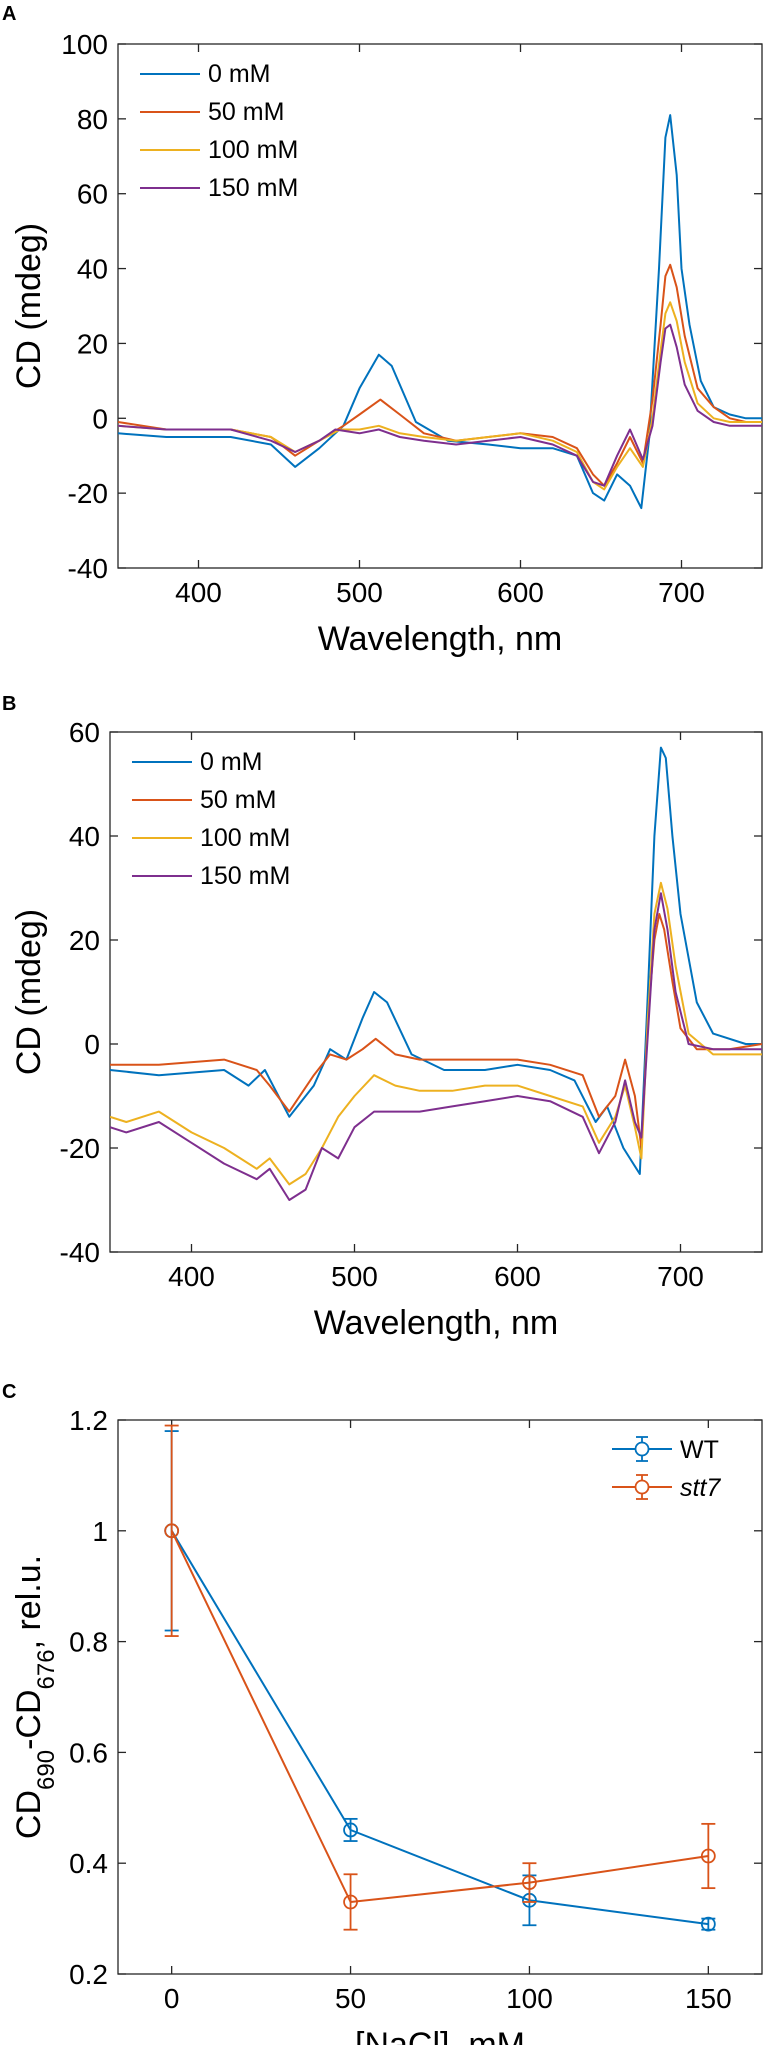  Describe the element at coordinates (9, 1392) in the screenshot. I see `panel-letter: C` at that location.